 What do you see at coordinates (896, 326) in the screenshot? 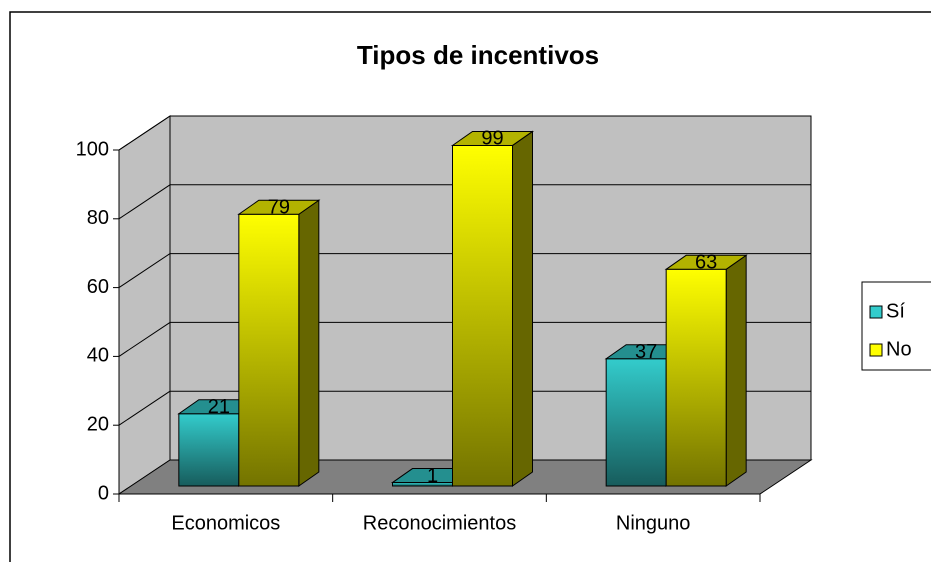
I see `legend-box` at bounding box center [896, 326].